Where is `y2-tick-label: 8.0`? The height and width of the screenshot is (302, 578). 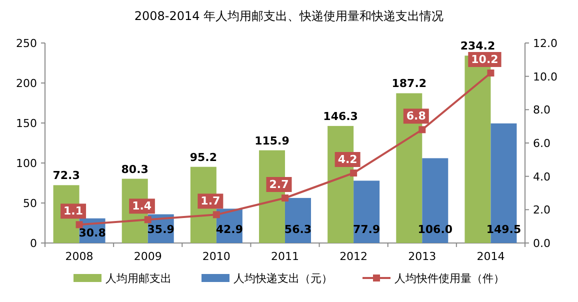
y2-tick-label: 8.0 is located at coordinates (541, 110).